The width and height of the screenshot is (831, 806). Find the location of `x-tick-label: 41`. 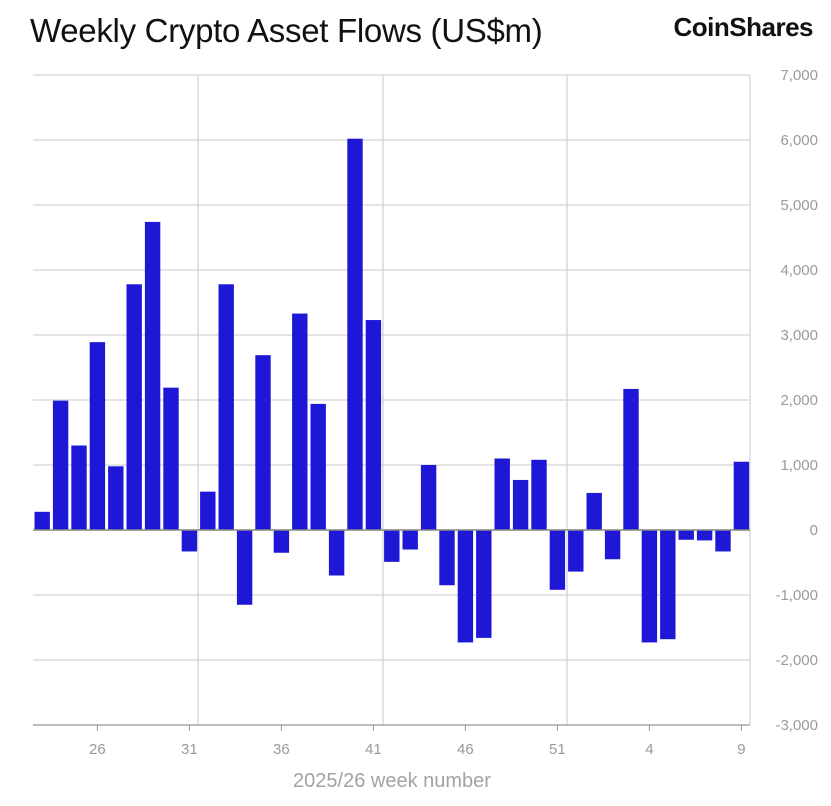

x-tick-label: 41 is located at coordinates (373, 749).